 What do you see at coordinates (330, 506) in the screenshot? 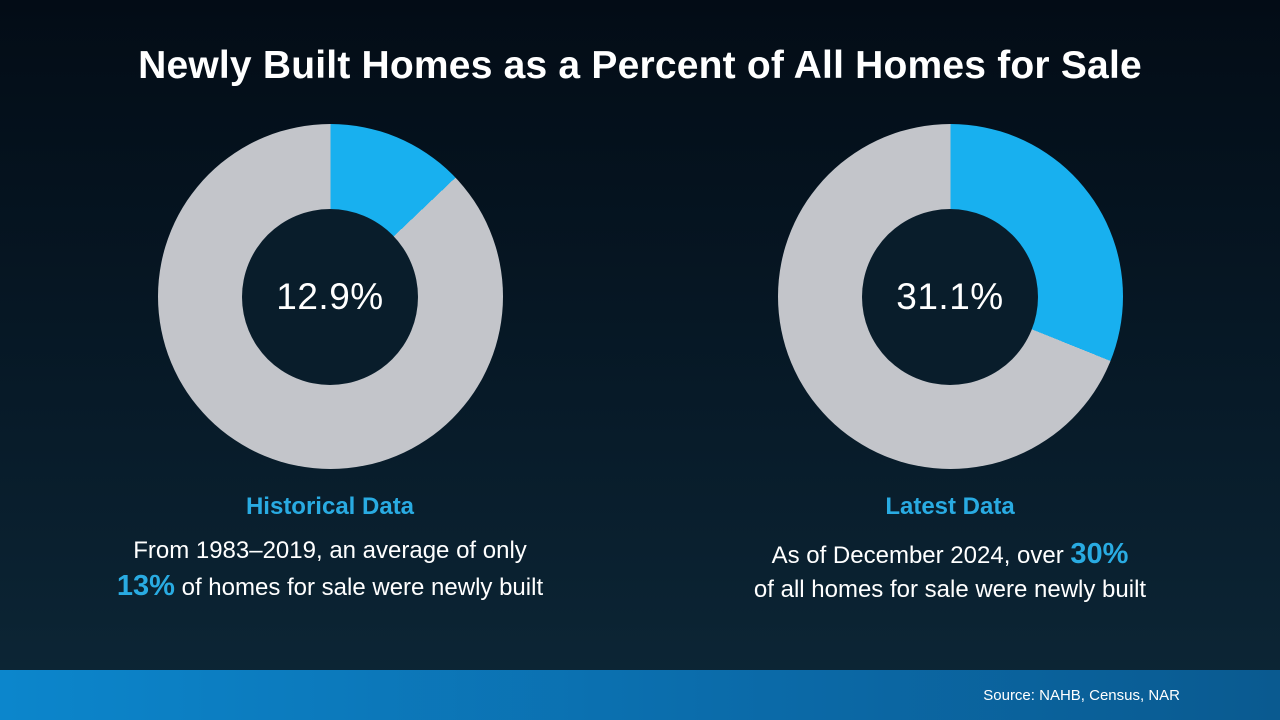
I see `chart-label-historical: Historical Data` at bounding box center [330, 506].